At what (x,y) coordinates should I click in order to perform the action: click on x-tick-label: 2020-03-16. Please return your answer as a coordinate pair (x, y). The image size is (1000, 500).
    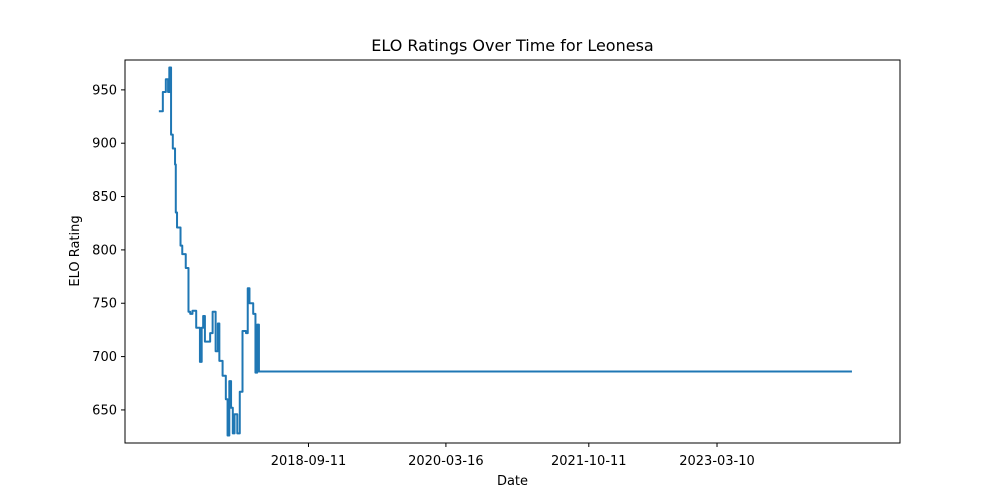
    Looking at the image, I should click on (446, 461).